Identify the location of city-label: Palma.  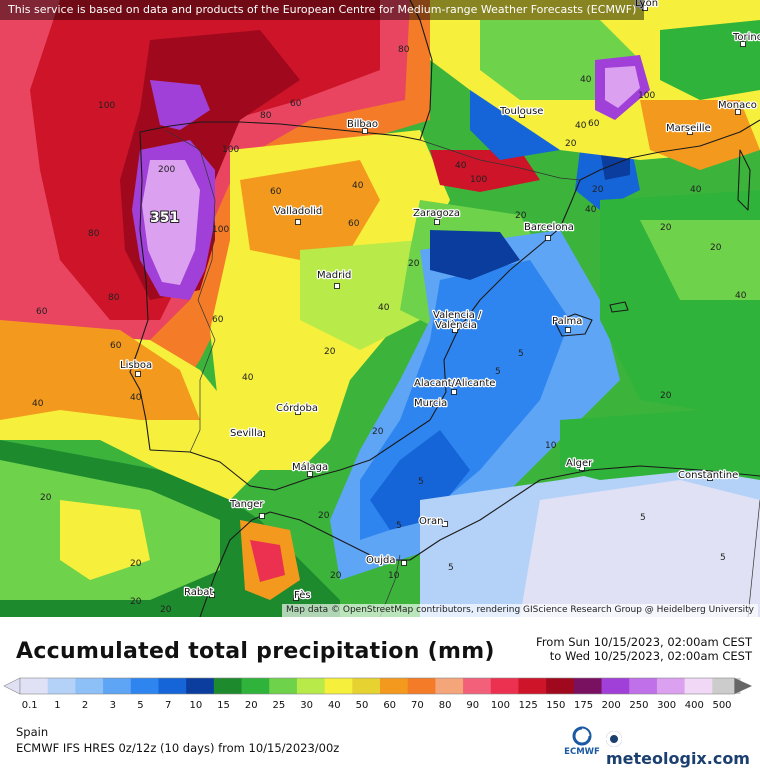
(567, 321).